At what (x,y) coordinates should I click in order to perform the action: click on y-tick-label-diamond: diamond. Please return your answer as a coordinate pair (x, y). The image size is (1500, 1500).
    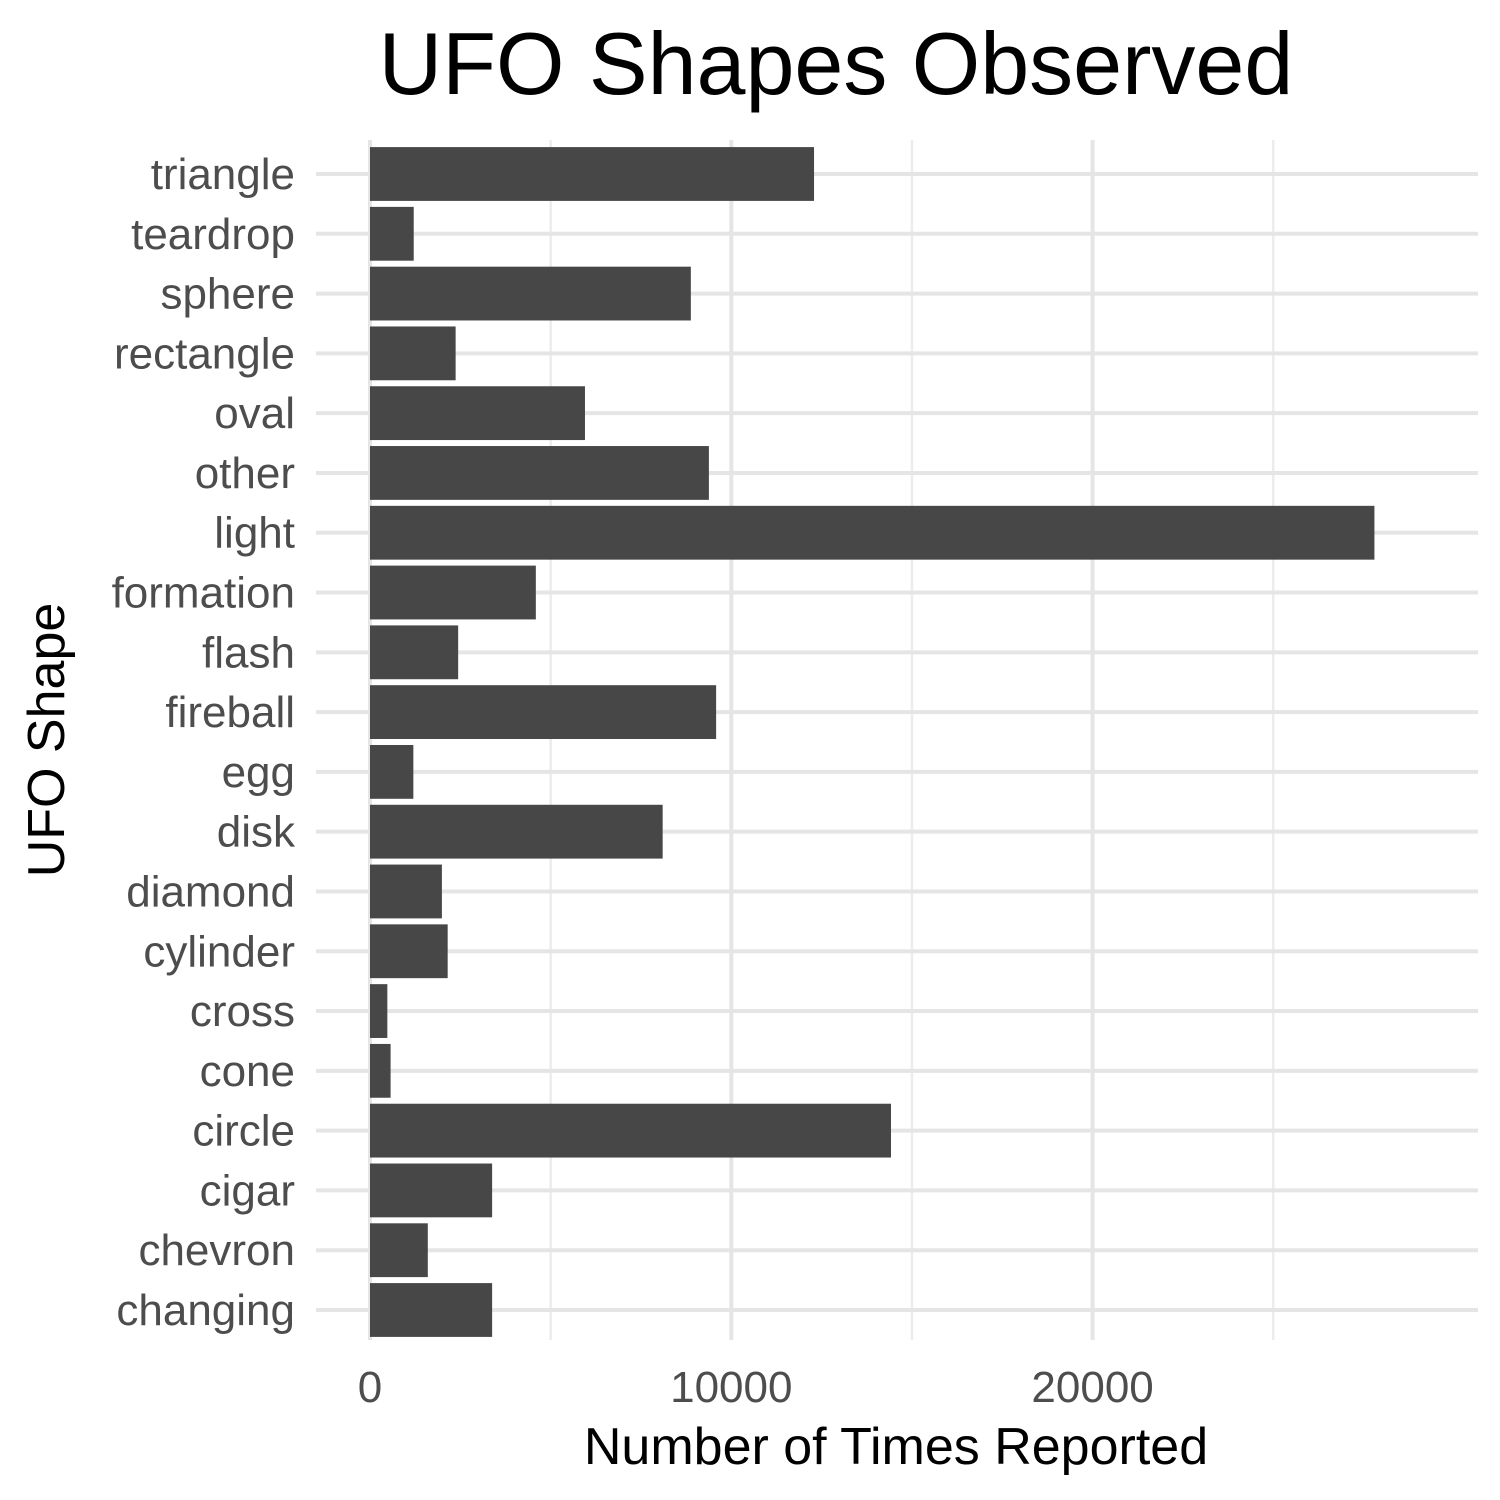
    Looking at the image, I should click on (210, 891).